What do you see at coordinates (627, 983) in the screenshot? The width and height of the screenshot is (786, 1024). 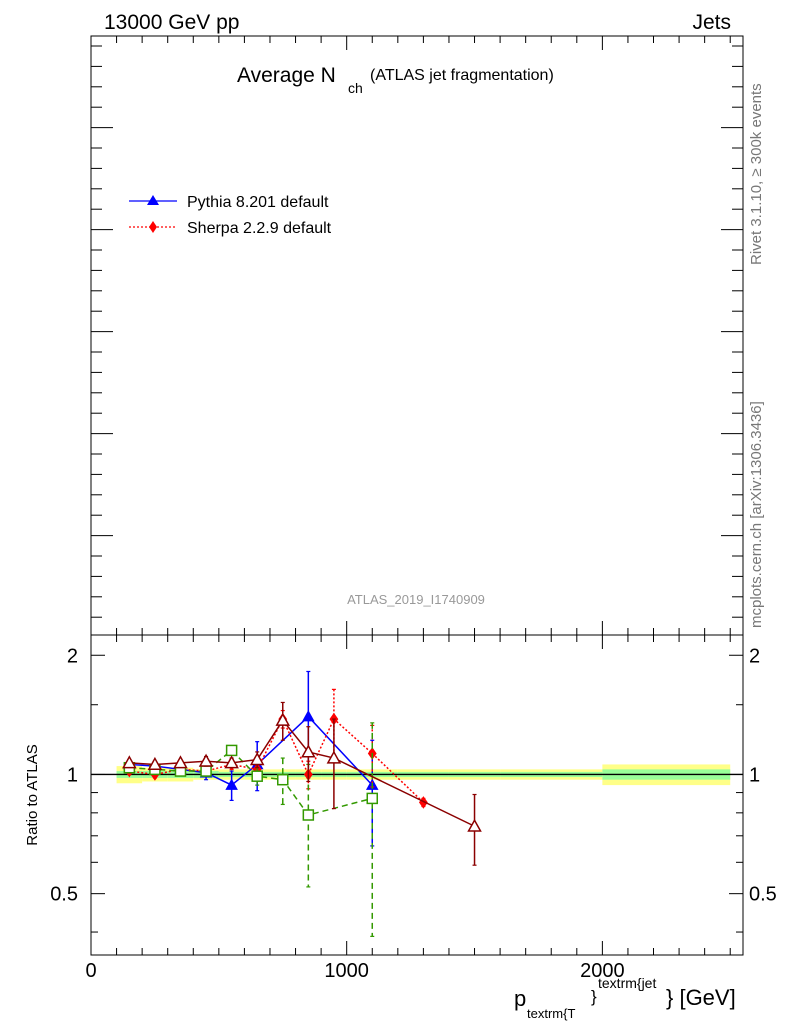 I see `x-axis-label-superscript: textrm{jet` at bounding box center [627, 983].